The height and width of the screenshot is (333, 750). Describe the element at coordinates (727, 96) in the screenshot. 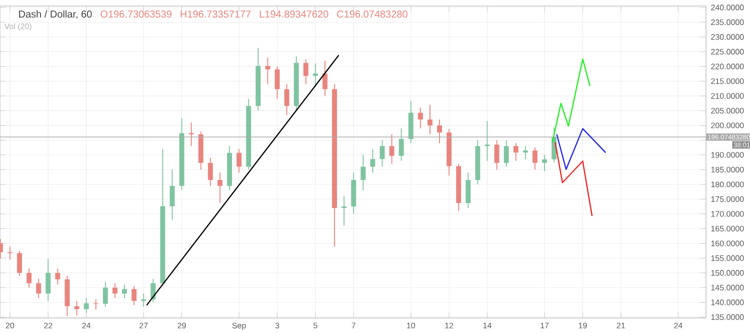

I see `y-tick-label: 210.0000` at that location.